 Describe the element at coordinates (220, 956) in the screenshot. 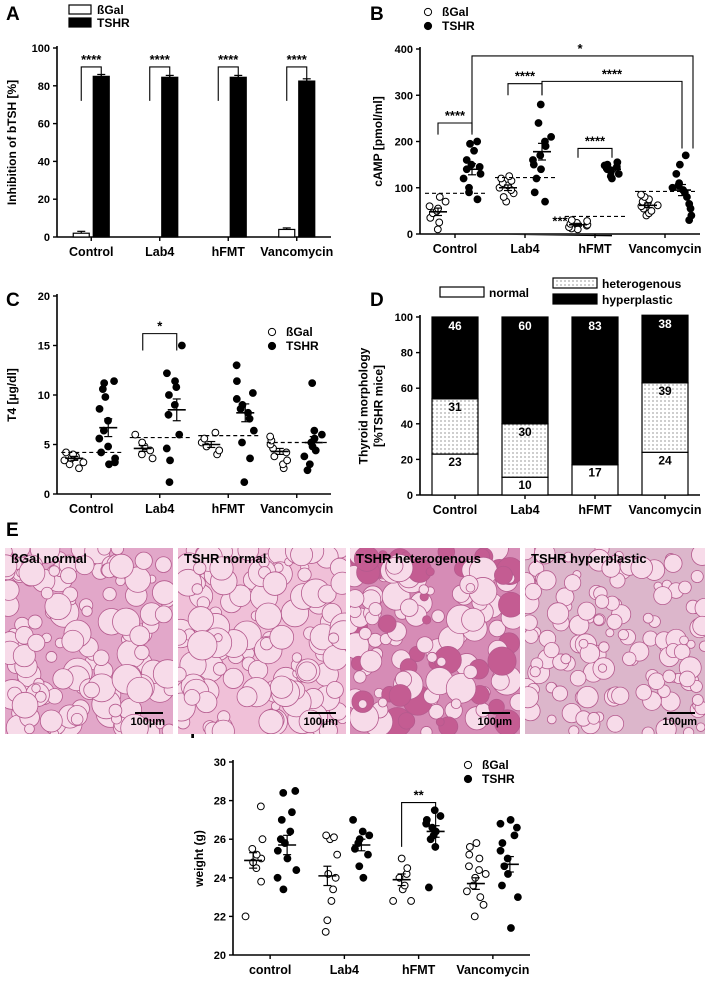

I see `y-tick-label: 20` at that location.